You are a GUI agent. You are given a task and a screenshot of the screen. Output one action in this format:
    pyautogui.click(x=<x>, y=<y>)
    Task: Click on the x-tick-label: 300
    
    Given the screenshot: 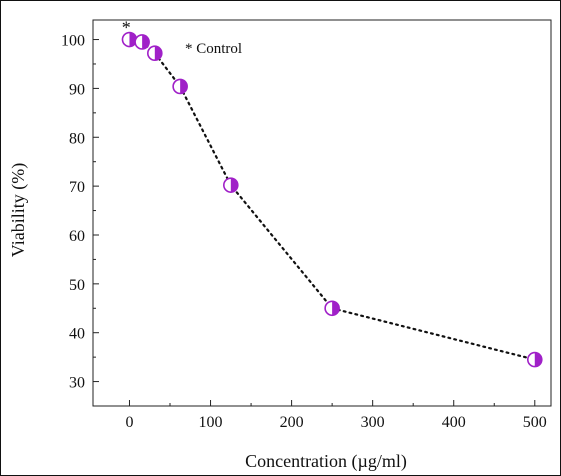 What is the action you would take?
    pyautogui.click(x=373, y=422)
    